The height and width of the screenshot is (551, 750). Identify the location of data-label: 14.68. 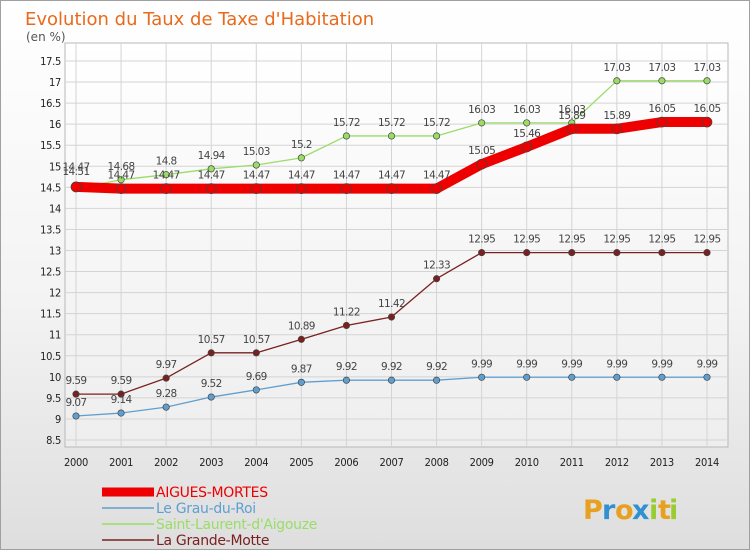
(121, 167).